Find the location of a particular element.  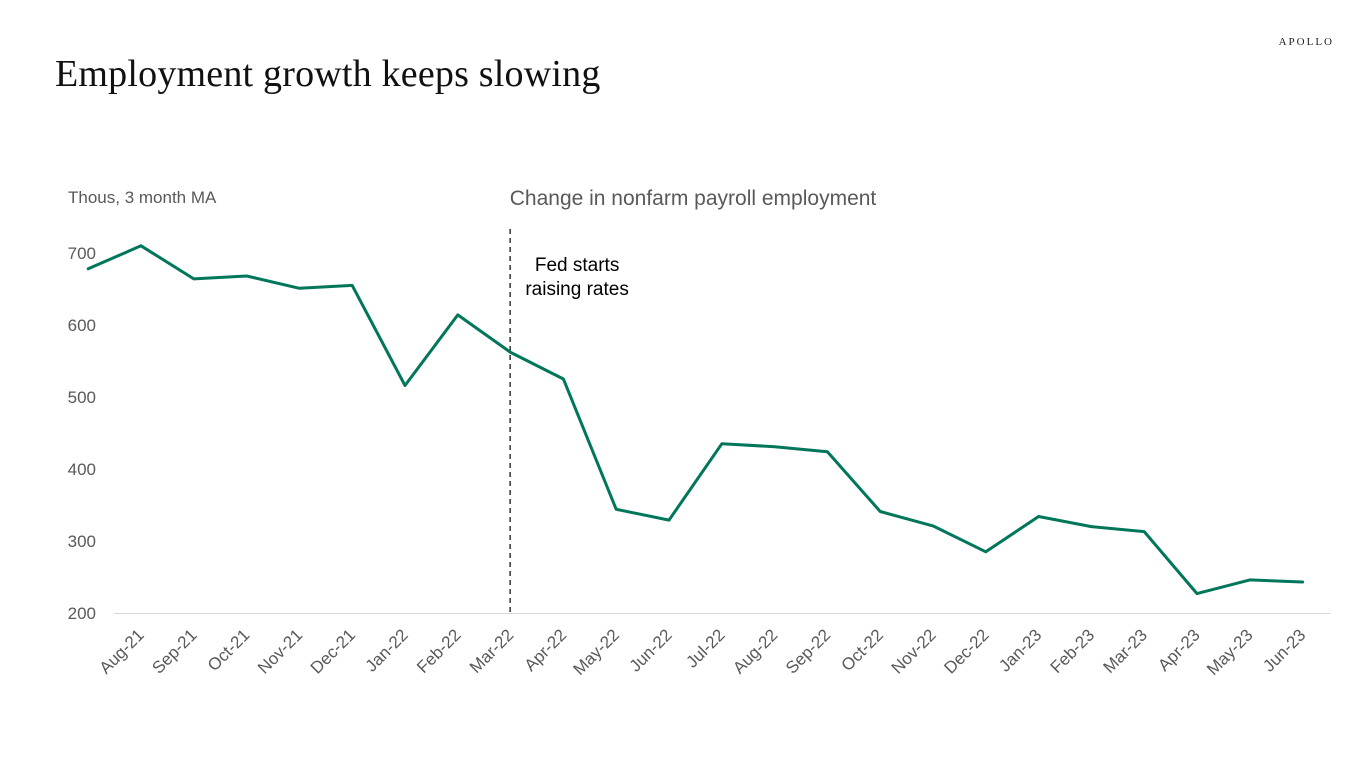

x-tick-label: Jan-23 is located at coordinates (1020, 650).